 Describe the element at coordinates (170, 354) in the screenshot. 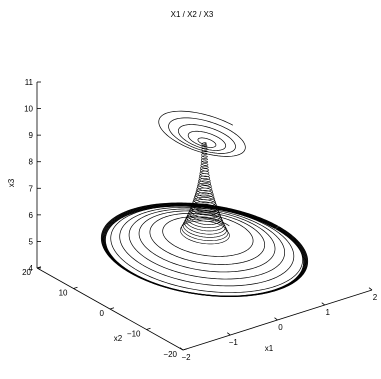

I see `x2-tick-label: −20` at that location.